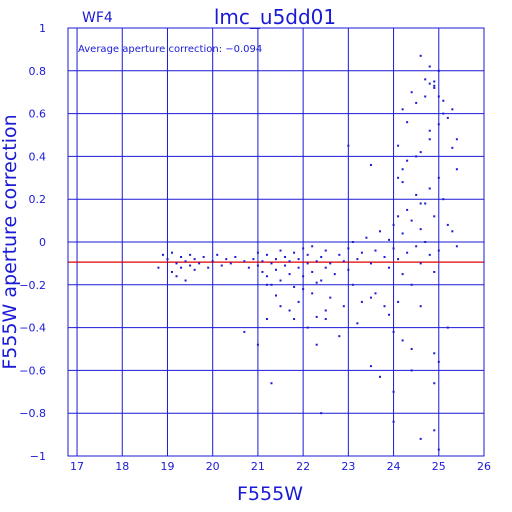 The width and height of the screenshot is (512, 512). Describe the element at coordinates (439, 466) in the screenshot. I see `x-tick-label: 25` at that location.